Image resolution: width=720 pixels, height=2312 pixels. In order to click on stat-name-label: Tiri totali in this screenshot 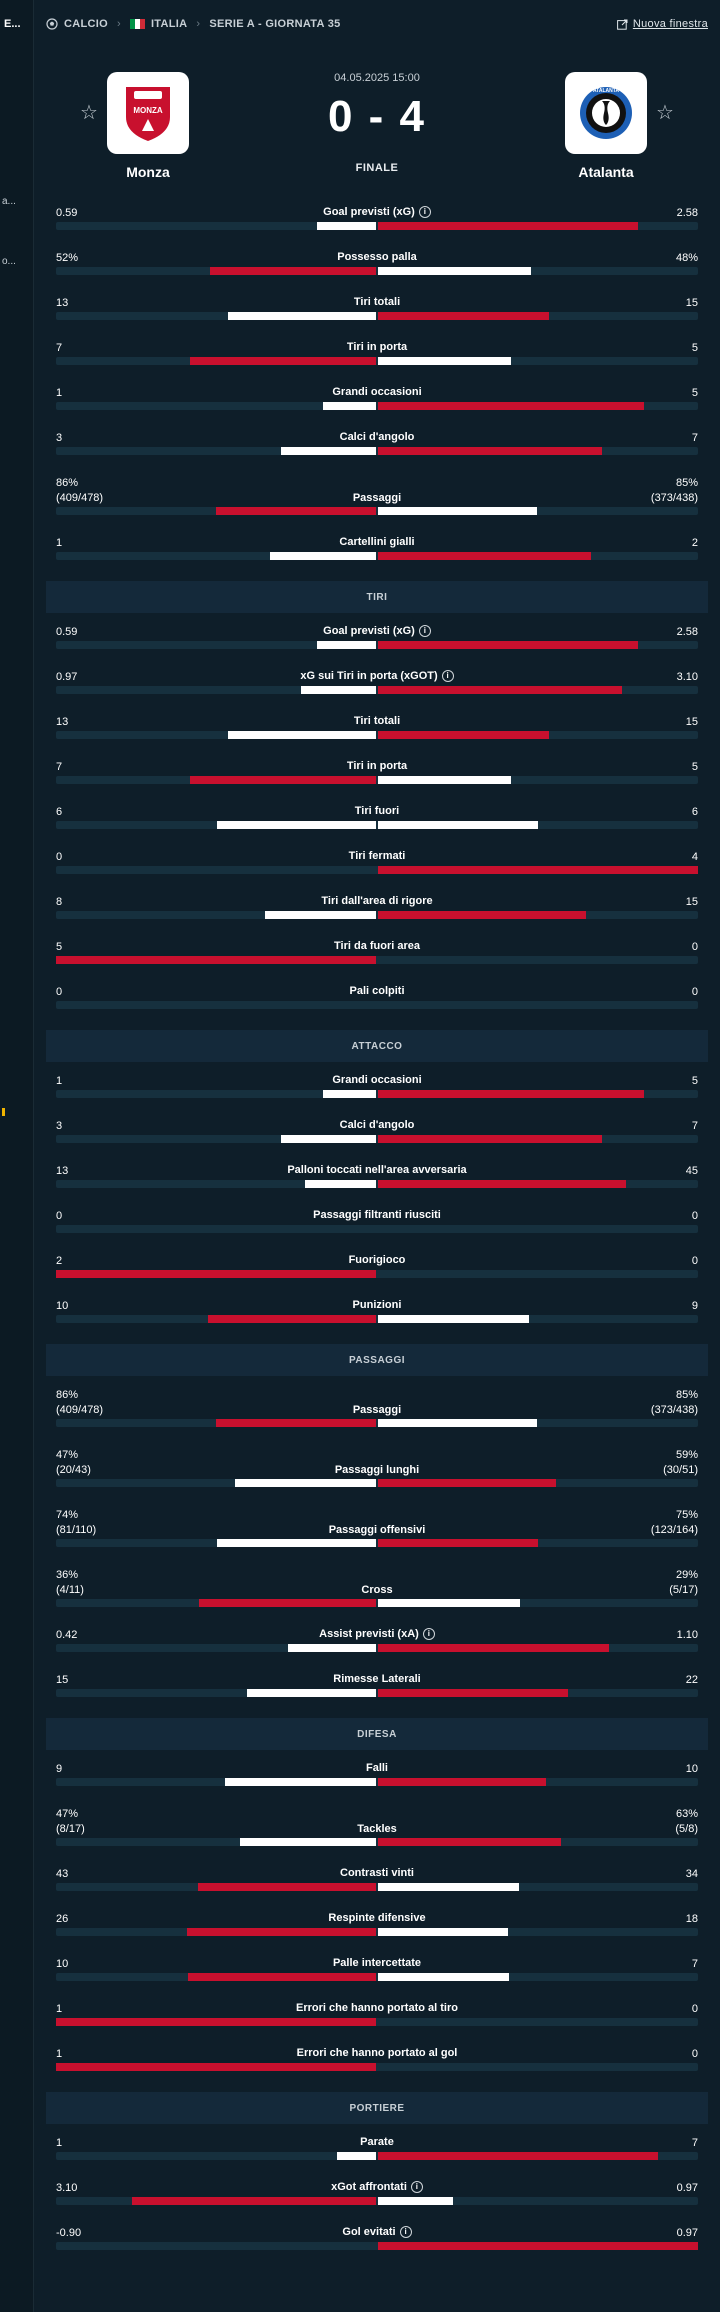, I will do `click(377, 721)`.